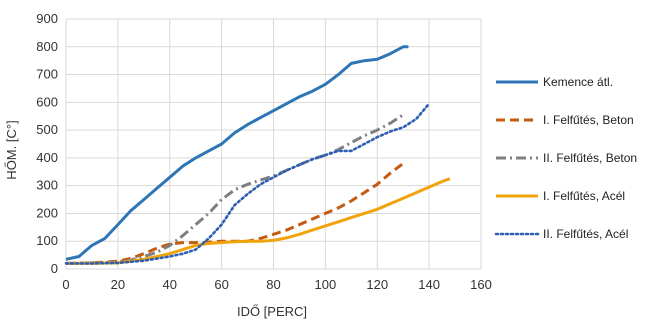  What do you see at coordinates (65, 284) in the screenshot?
I see `x-tick-label: 0` at bounding box center [65, 284].